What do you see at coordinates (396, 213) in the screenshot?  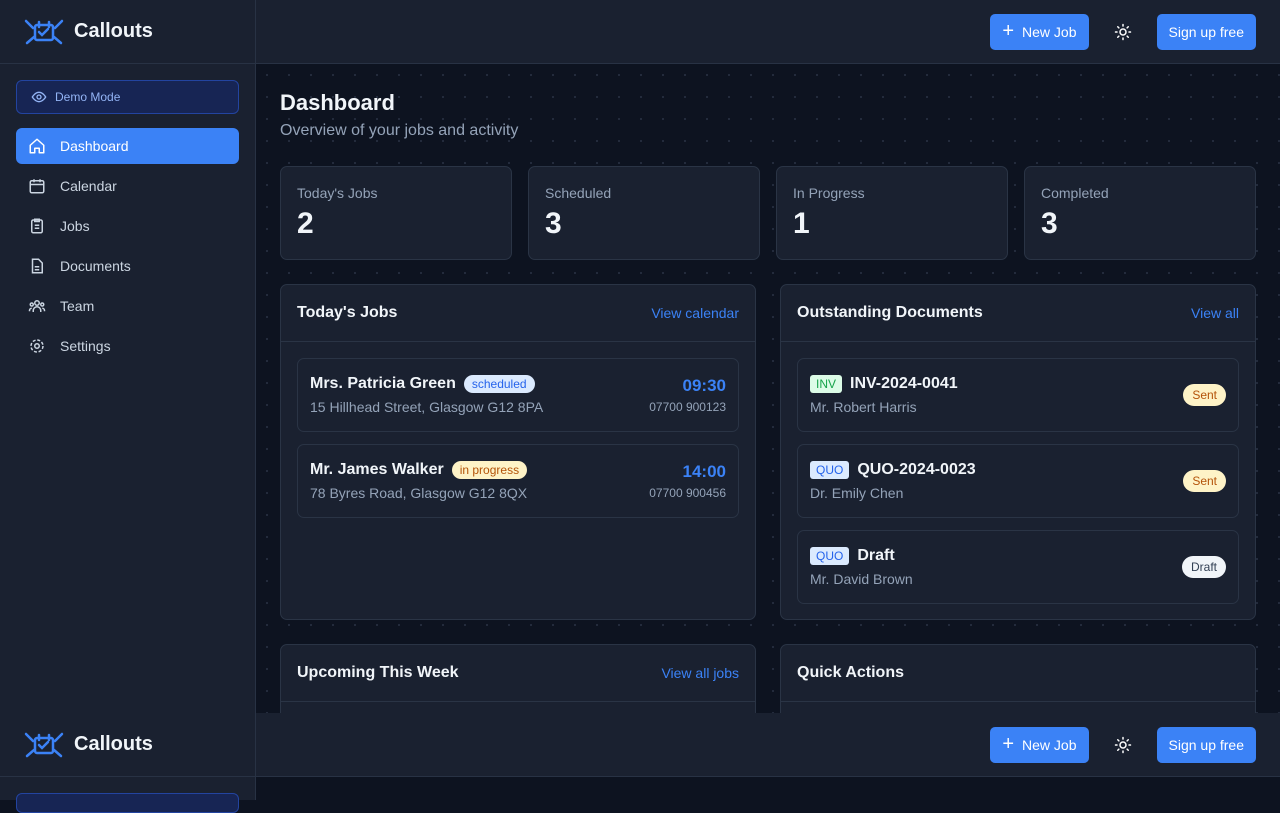 I see `stat-card: Today's Jobs 2` at bounding box center [396, 213].